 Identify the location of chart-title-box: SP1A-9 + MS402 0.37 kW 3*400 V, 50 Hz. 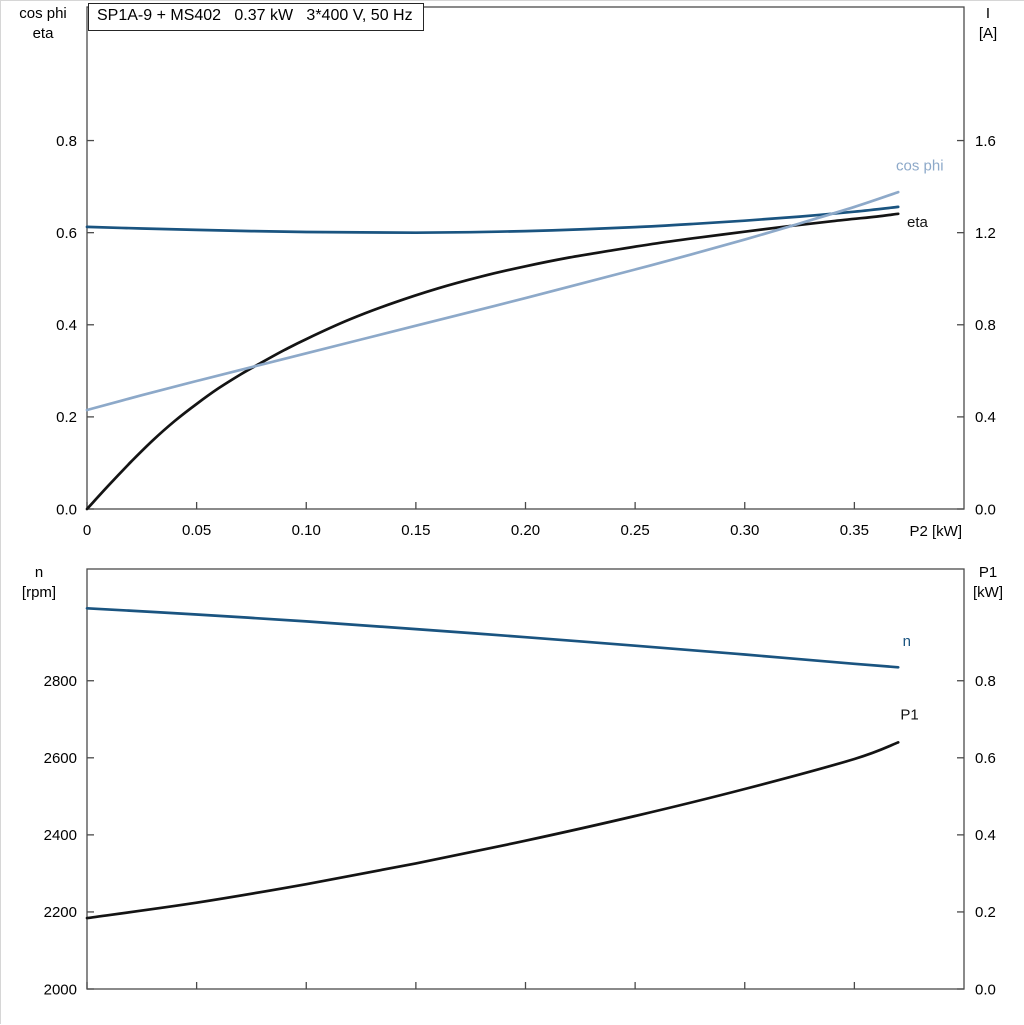
(256, 17).